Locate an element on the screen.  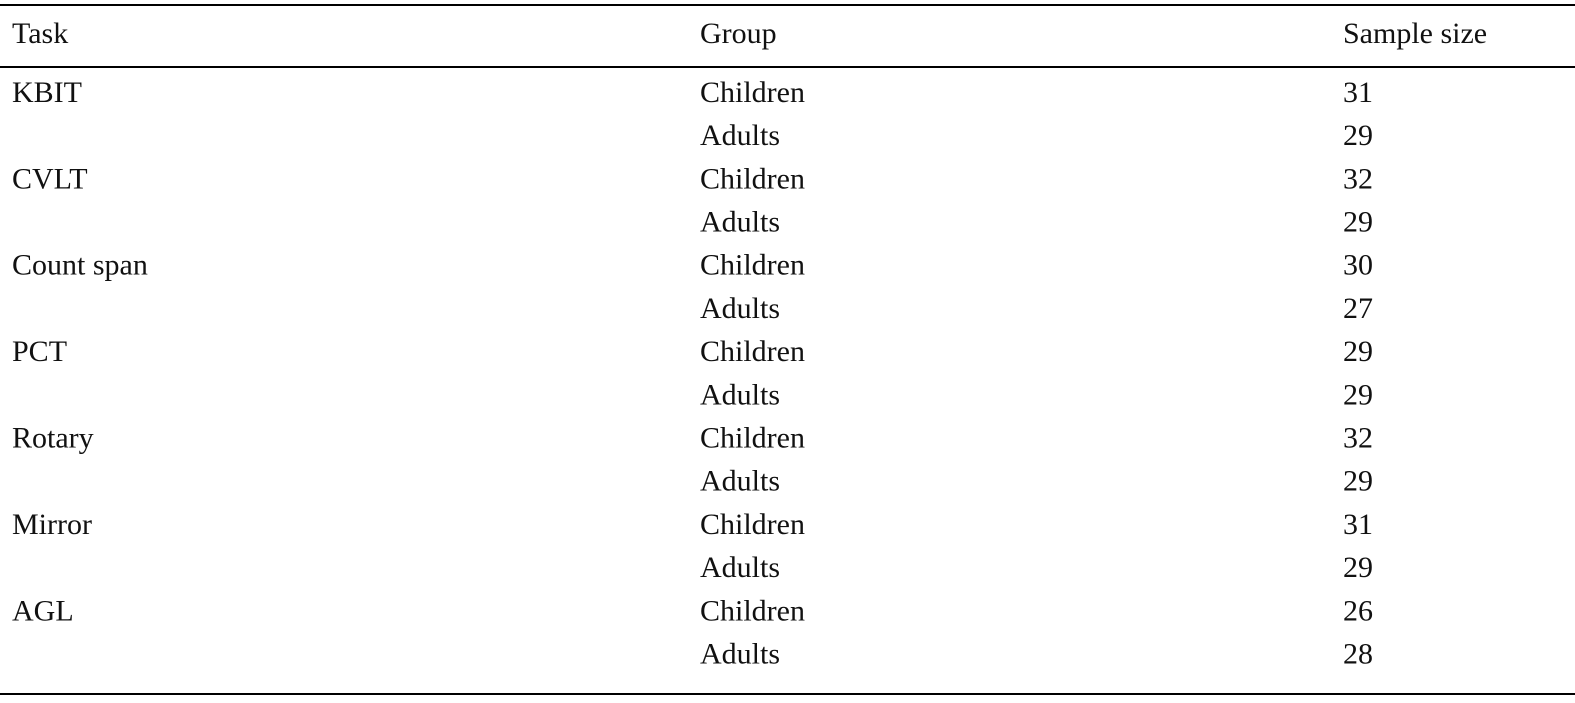
sample-size-cell: 27 is located at coordinates (1358, 308).